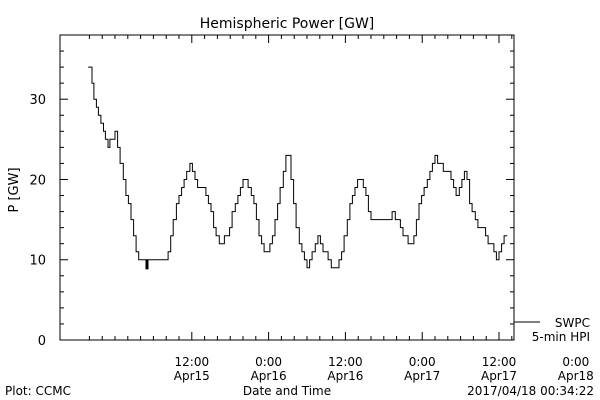  I want to click on legend-entry: 5-min HPI, so click(561, 337).